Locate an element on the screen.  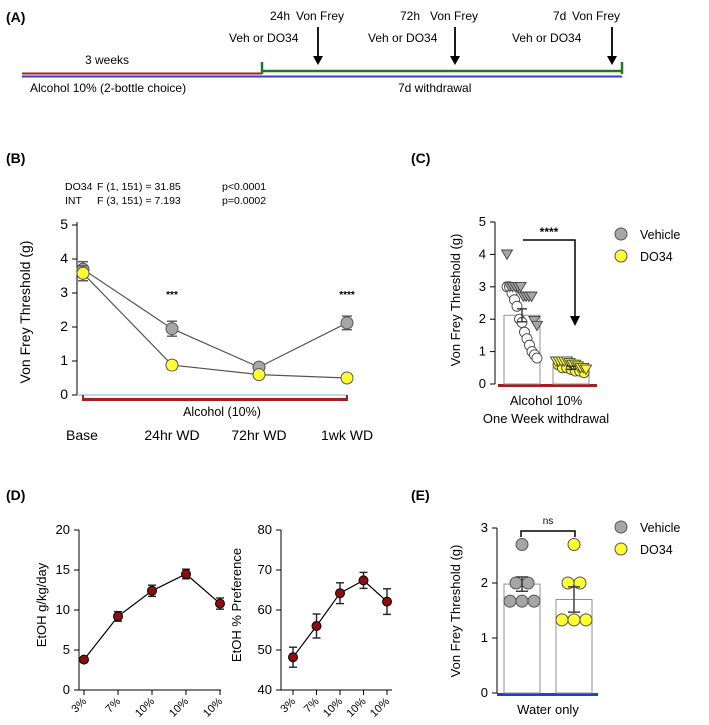
panel-d1-x-categories: 3% 7% 10% 10% 10% is located at coordinates (147, 705).